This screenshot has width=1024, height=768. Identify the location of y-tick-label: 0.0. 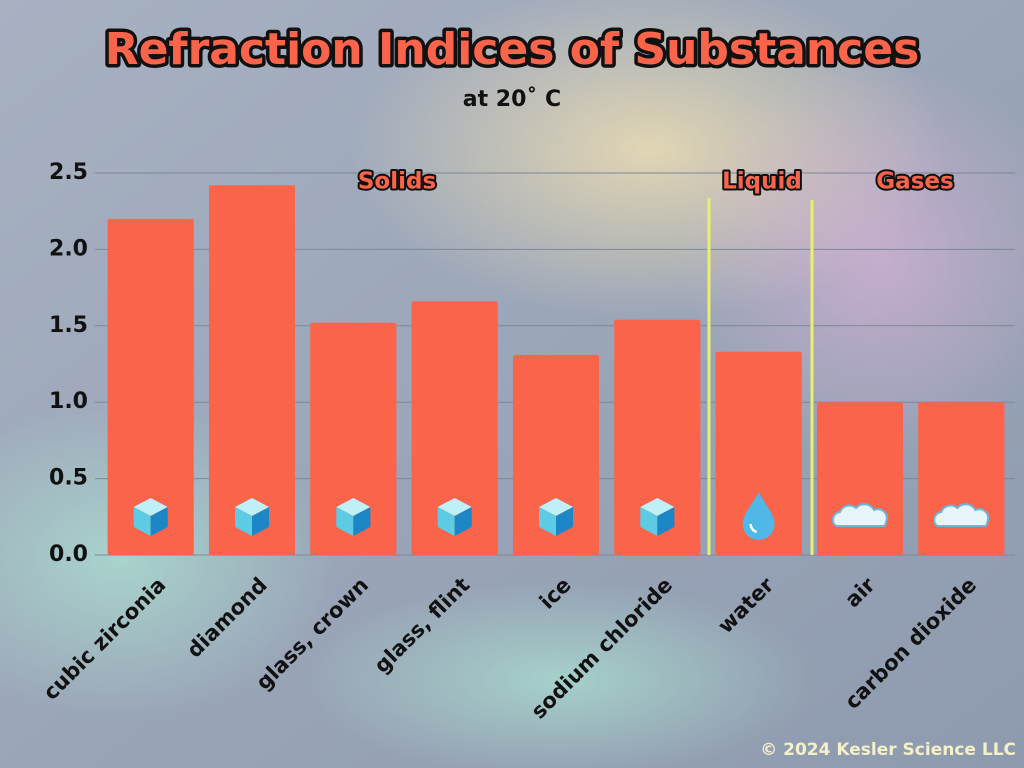
(68, 554).